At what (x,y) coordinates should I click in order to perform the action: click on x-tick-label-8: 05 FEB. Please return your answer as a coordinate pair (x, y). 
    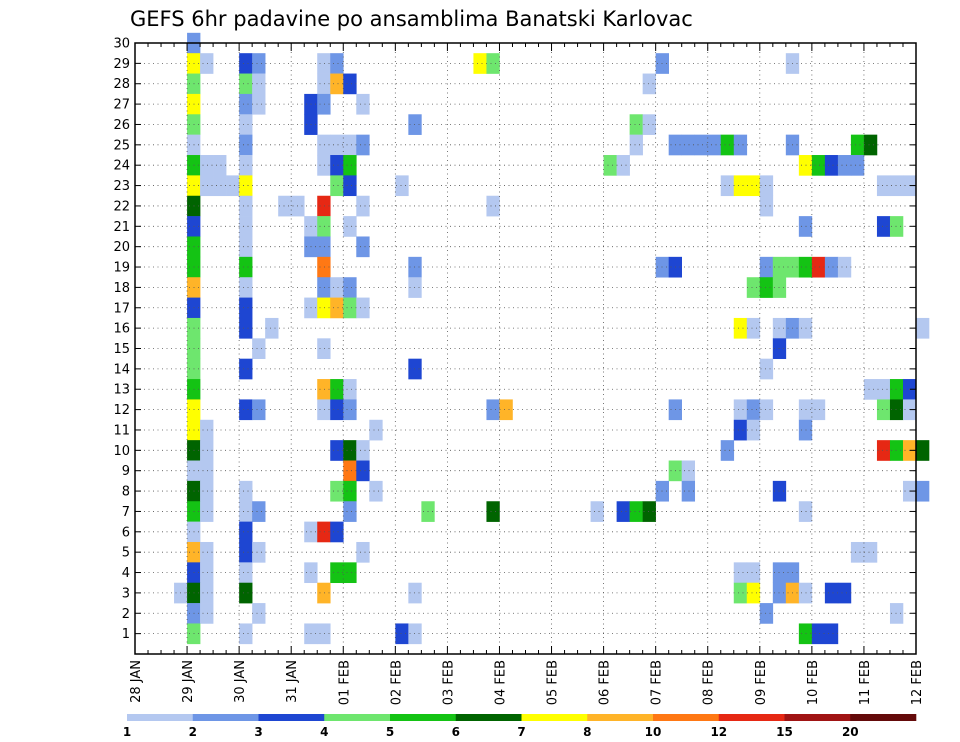
    Looking at the image, I should click on (553, 682).